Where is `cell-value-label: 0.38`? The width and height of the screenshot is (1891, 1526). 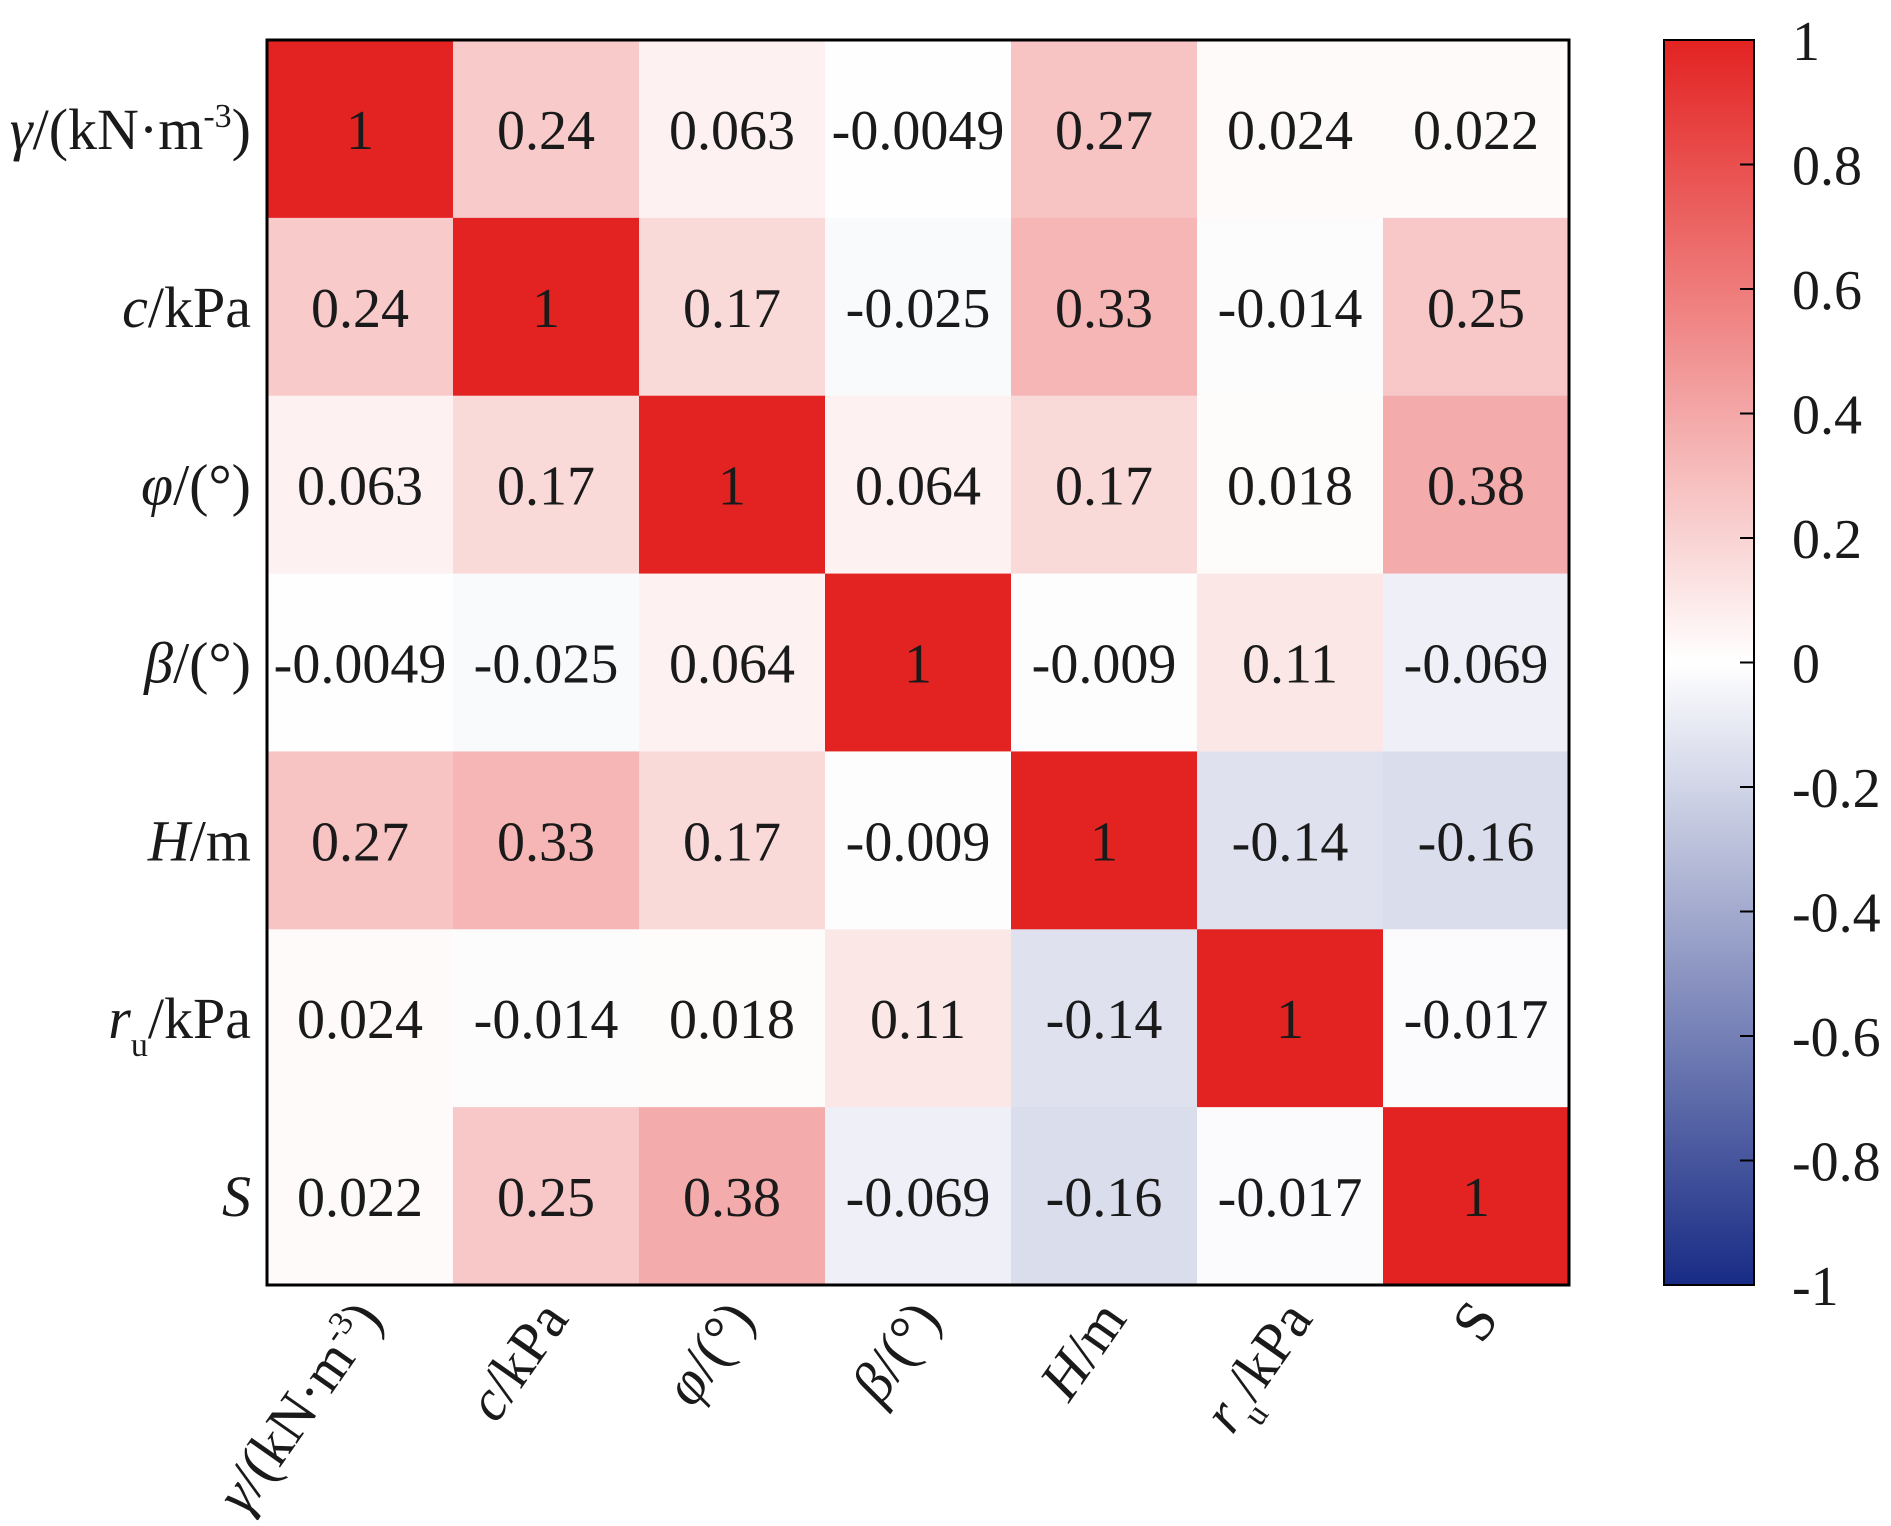 cell-value-label: 0.38 is located at coordinates (732, 1198).